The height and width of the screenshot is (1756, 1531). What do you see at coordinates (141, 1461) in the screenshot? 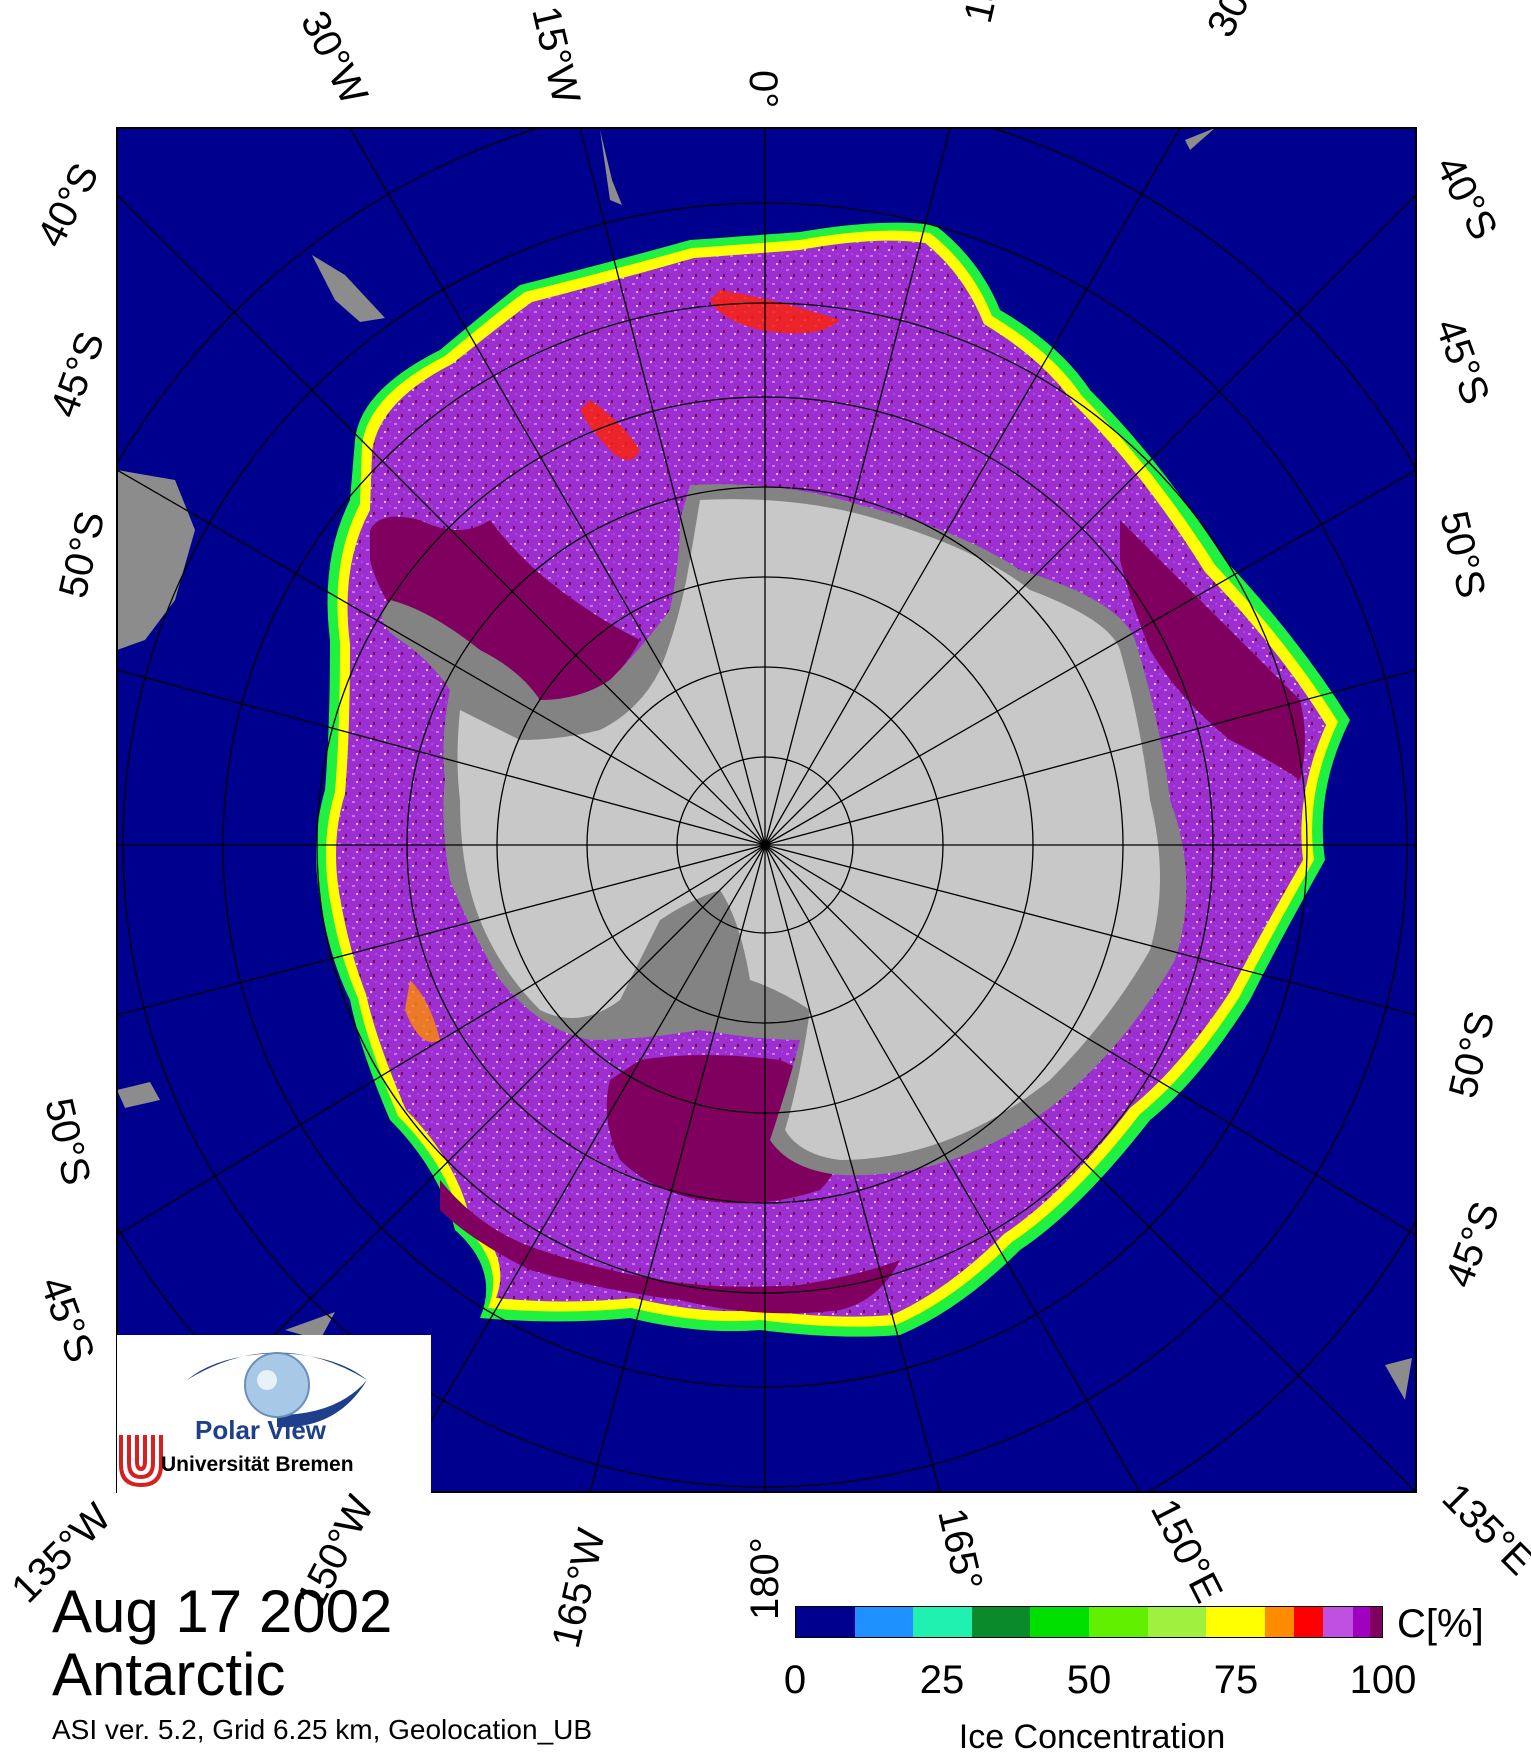
I see `university-emblem-icon` at bounding box center [141, 1461].